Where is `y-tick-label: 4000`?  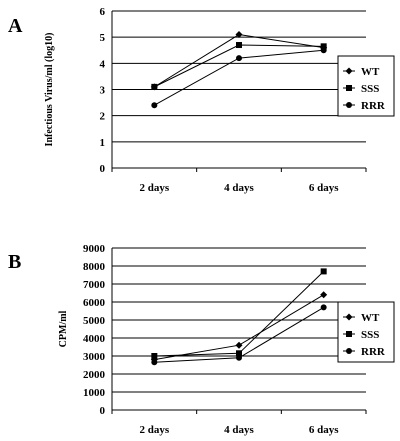 y-tick-label: 4000 is located at coordinates (94, 339).